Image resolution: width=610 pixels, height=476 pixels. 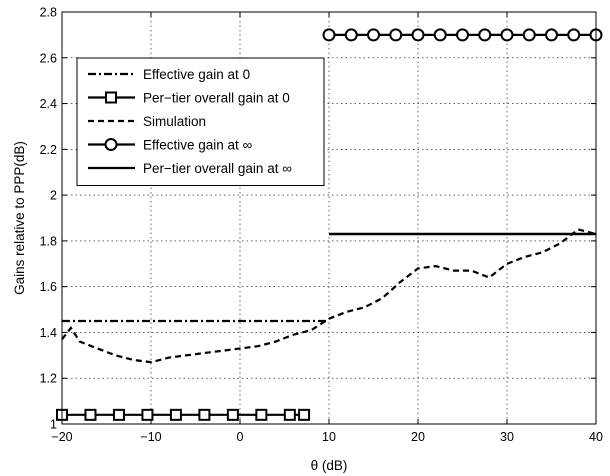 I want to click on legend-label: Effective gain at ∞, so click(x=198, y=145).